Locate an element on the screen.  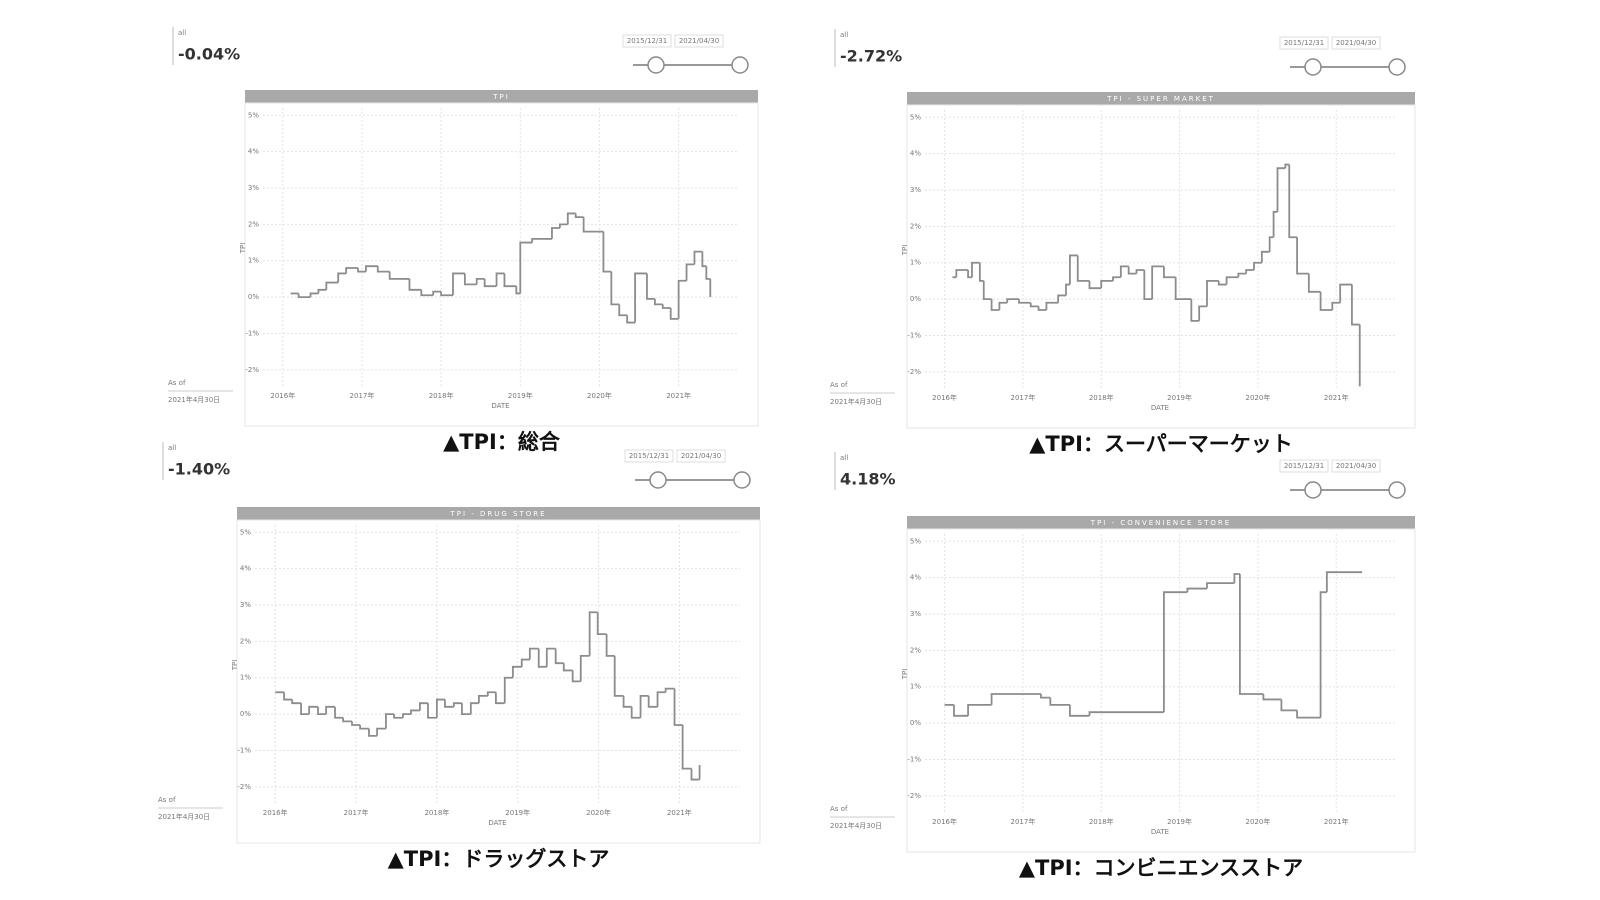
x-tick-label: 2017年 is located at coordinates (356, 812).